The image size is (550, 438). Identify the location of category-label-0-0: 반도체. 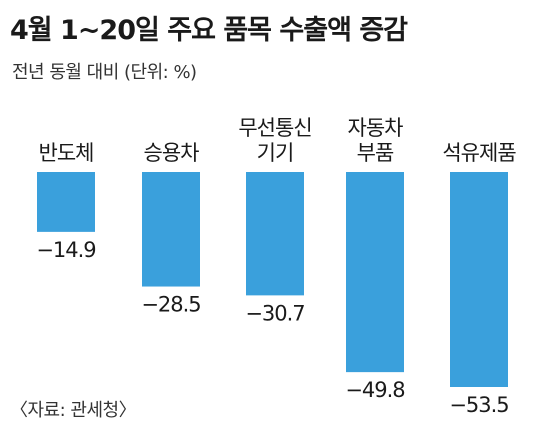
(66, 153).